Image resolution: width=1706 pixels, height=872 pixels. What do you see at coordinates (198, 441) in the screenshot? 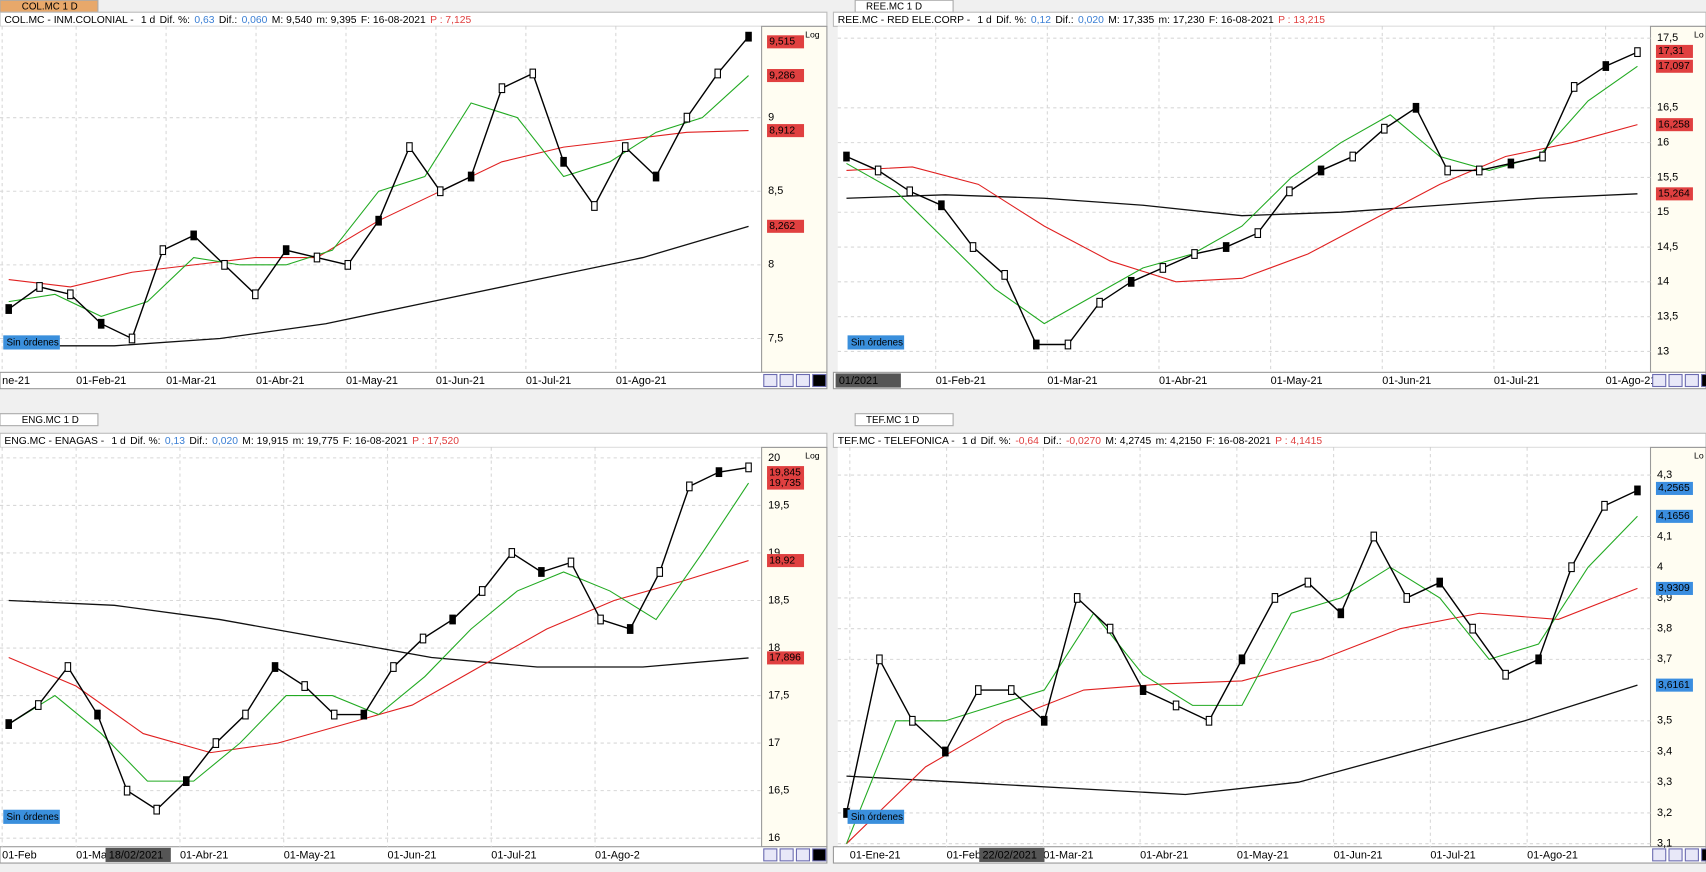
I see `header-dif-label: Dif.:` at bounding box center [198, 441].